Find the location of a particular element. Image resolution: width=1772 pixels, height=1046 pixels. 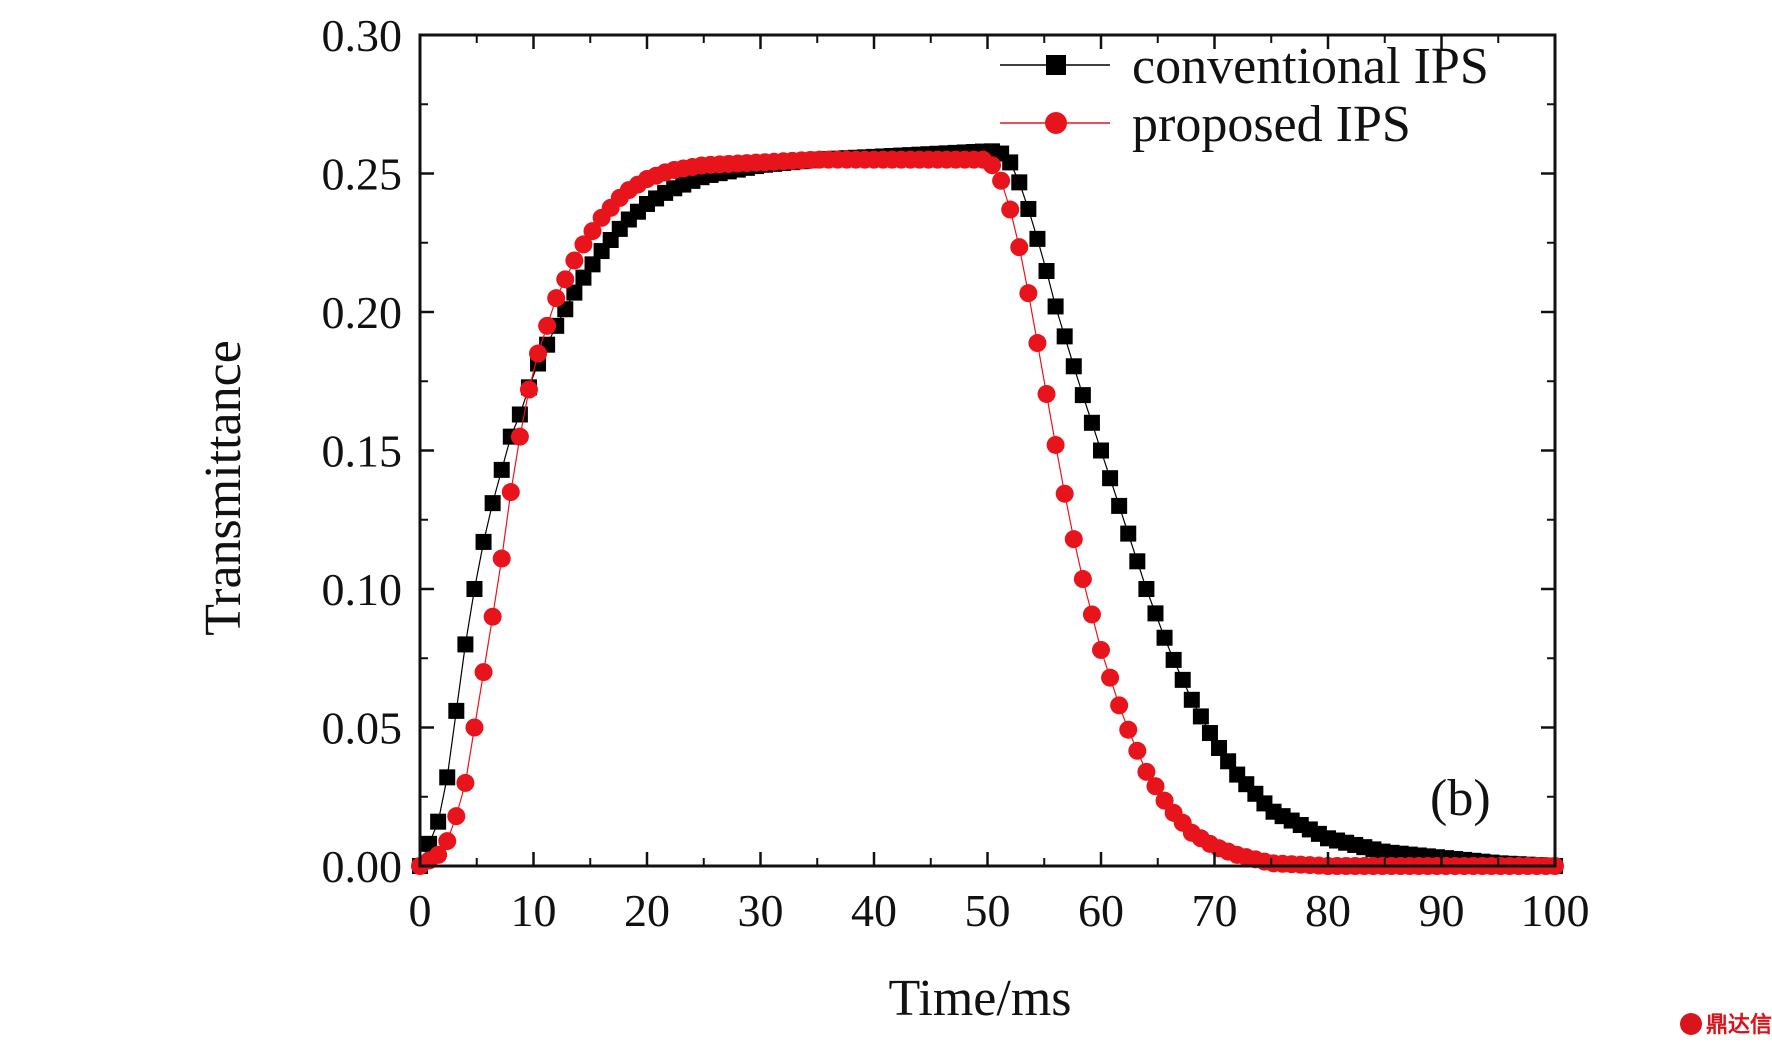

x-axis-title: Time/ms is located at coordinates (979, 998).